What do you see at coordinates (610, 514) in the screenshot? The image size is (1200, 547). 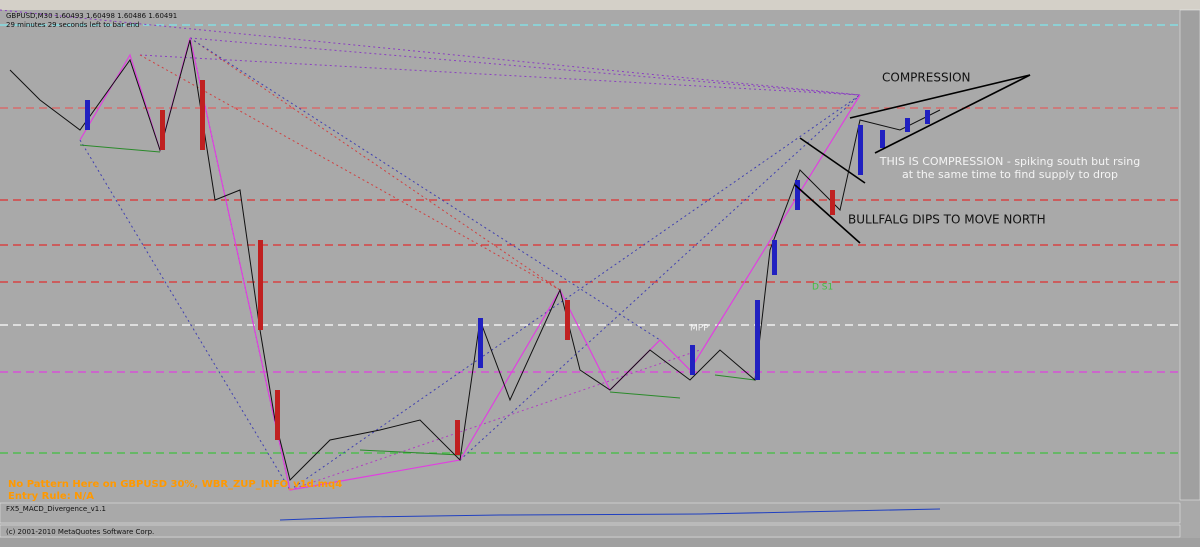 I see `macd-line` at bounding box center [610, 514].